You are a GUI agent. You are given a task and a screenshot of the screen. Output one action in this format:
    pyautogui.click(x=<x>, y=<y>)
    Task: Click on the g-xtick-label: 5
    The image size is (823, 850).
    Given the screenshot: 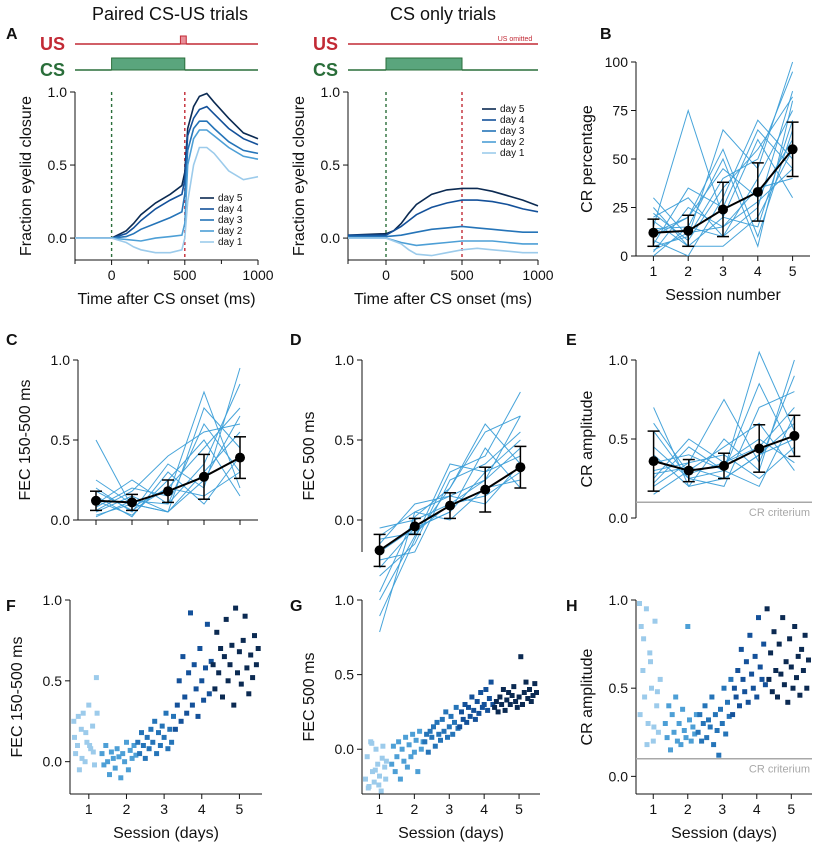 What is the action you would take?
    pyautogui.click(x=519, y=809)
    